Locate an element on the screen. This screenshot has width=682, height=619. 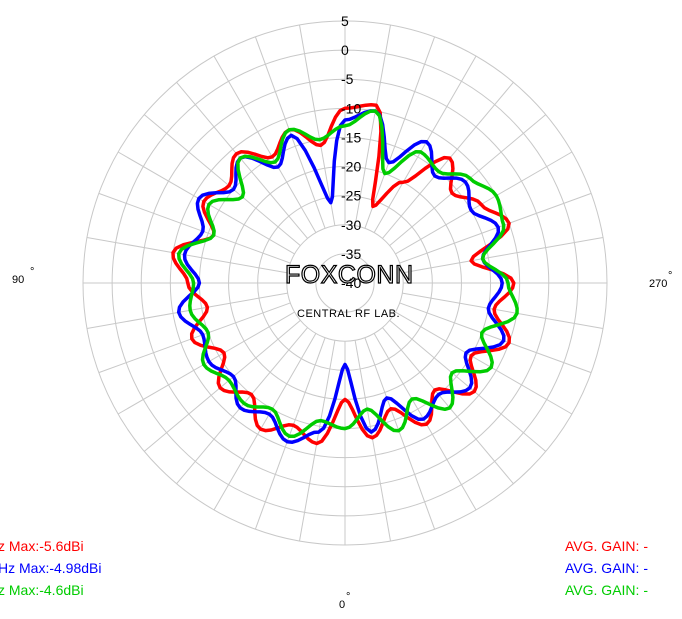
legend-avg-gain: AVG. GAIN: - AVG. GAIN: - AVG. GAIN: - is located at coordinates (606, 568).